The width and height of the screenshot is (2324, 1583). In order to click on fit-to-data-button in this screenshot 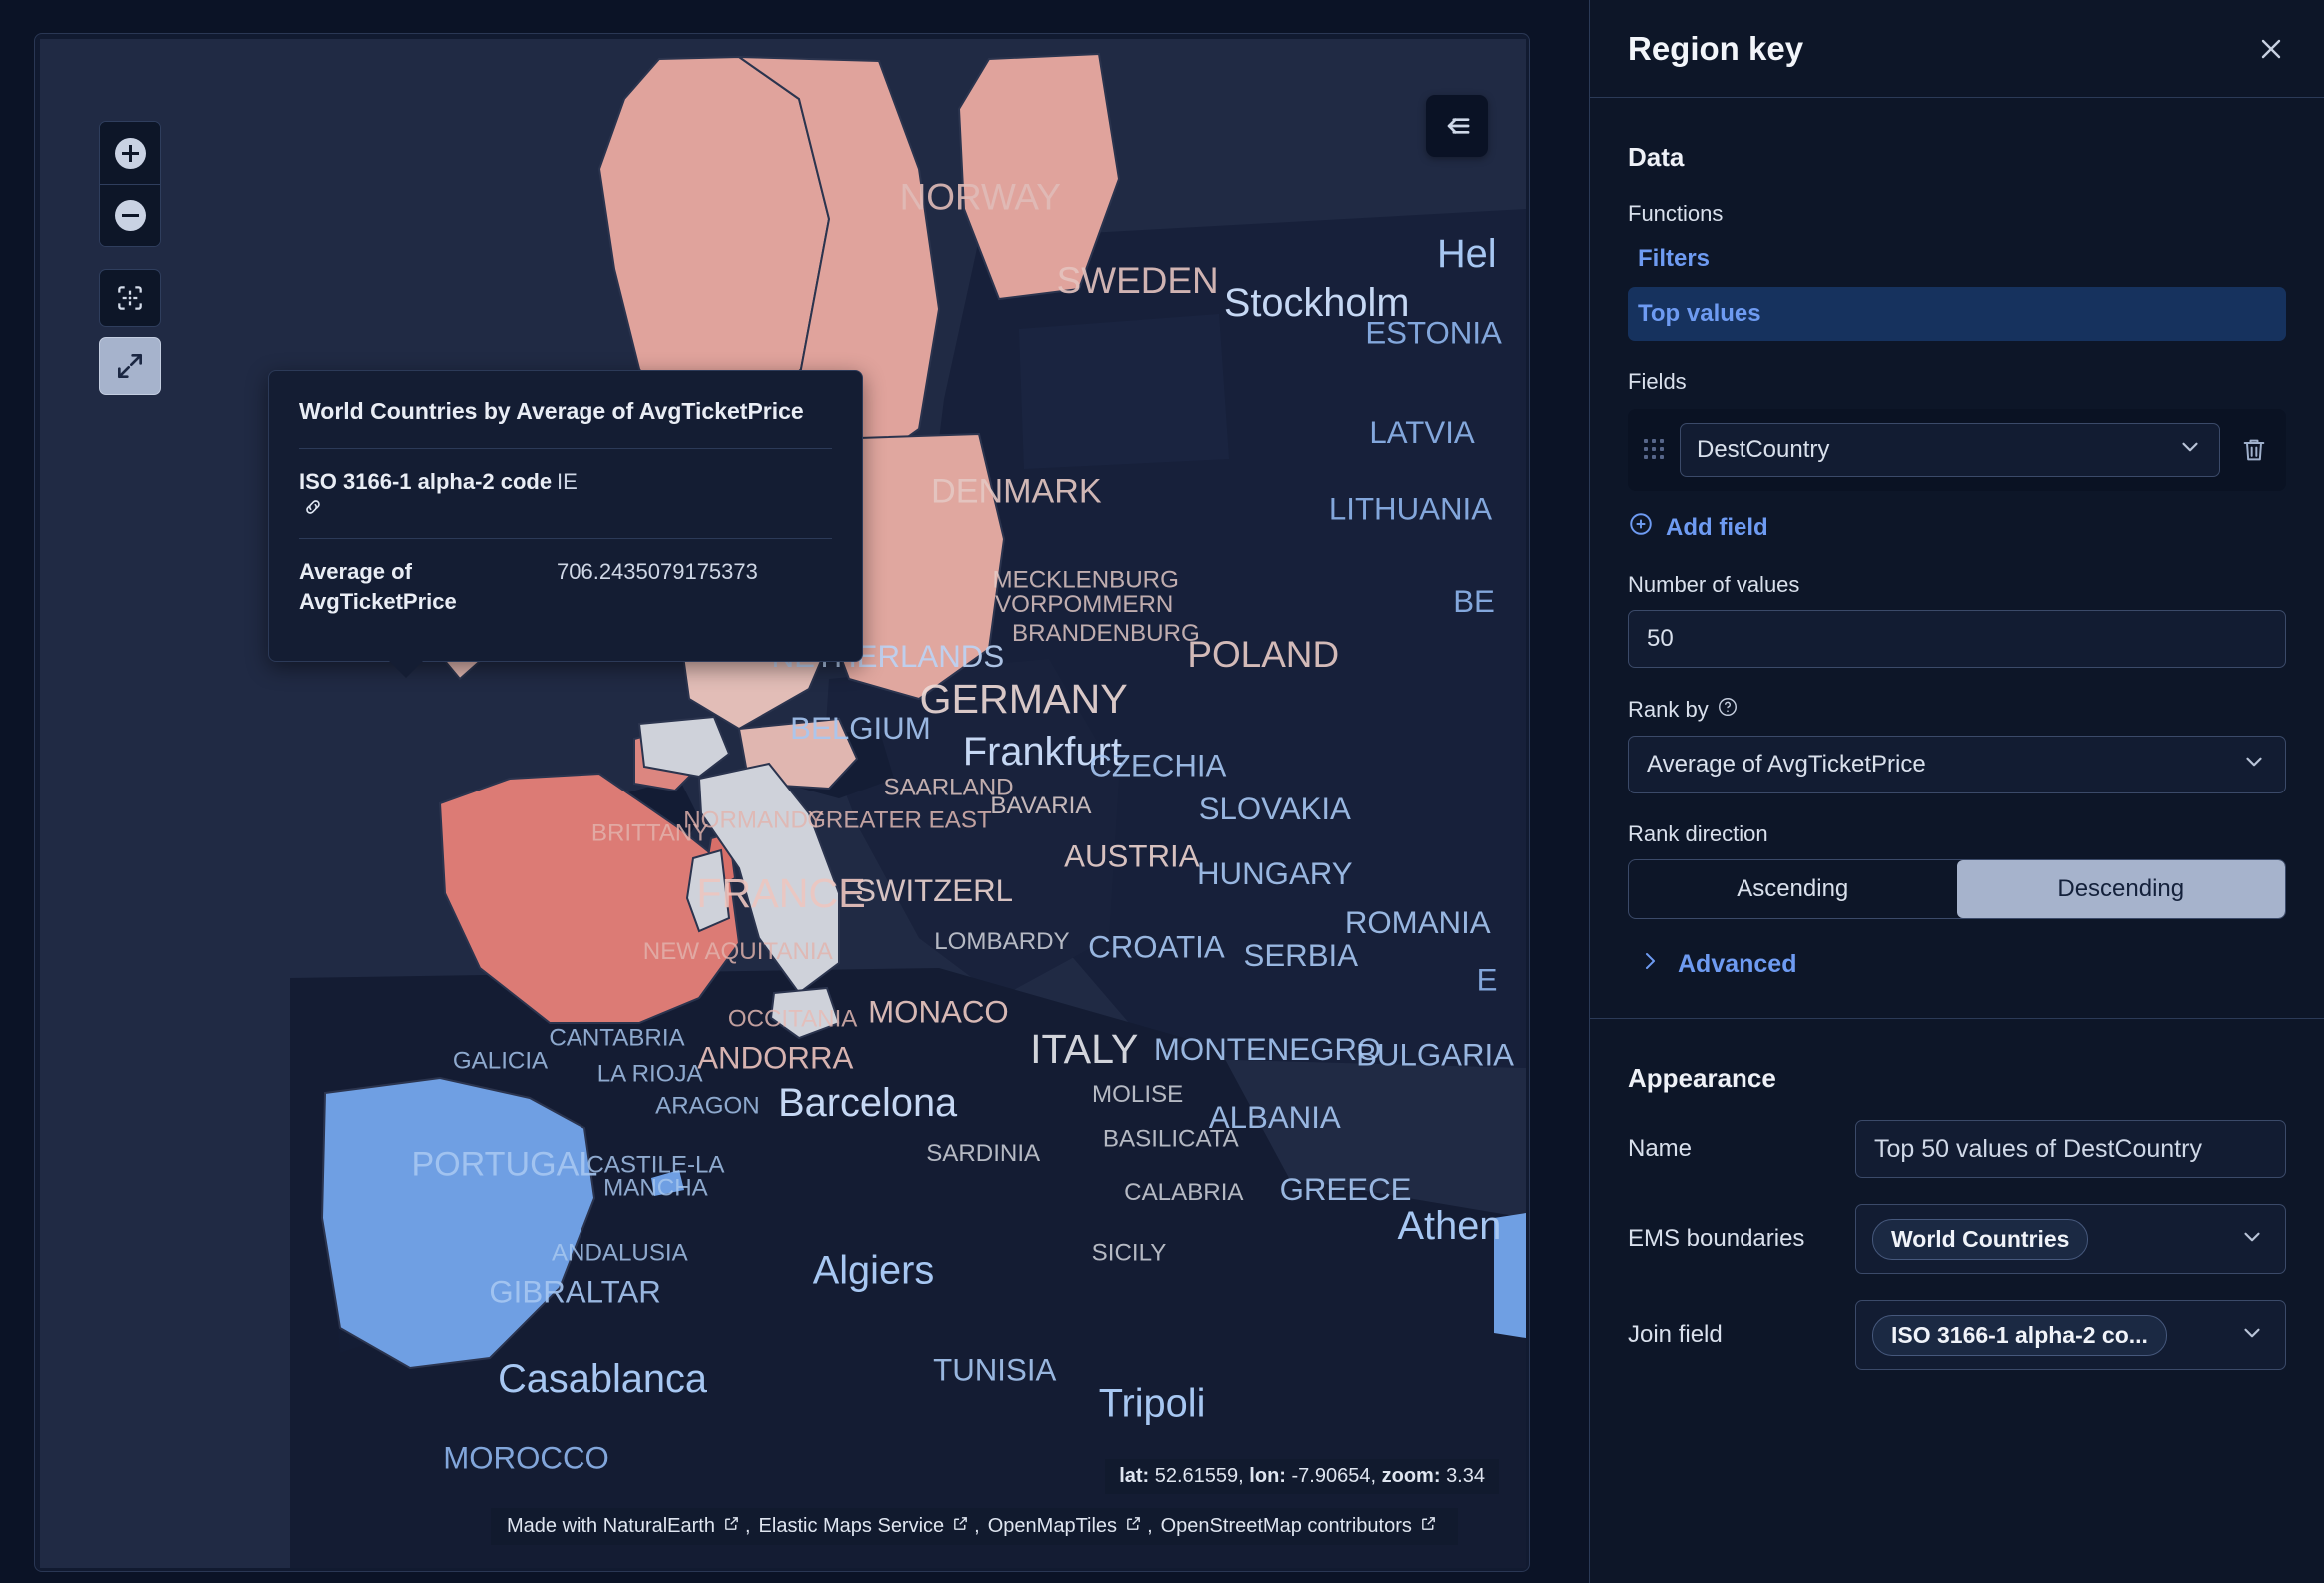, I will do `click(130, 298)`.